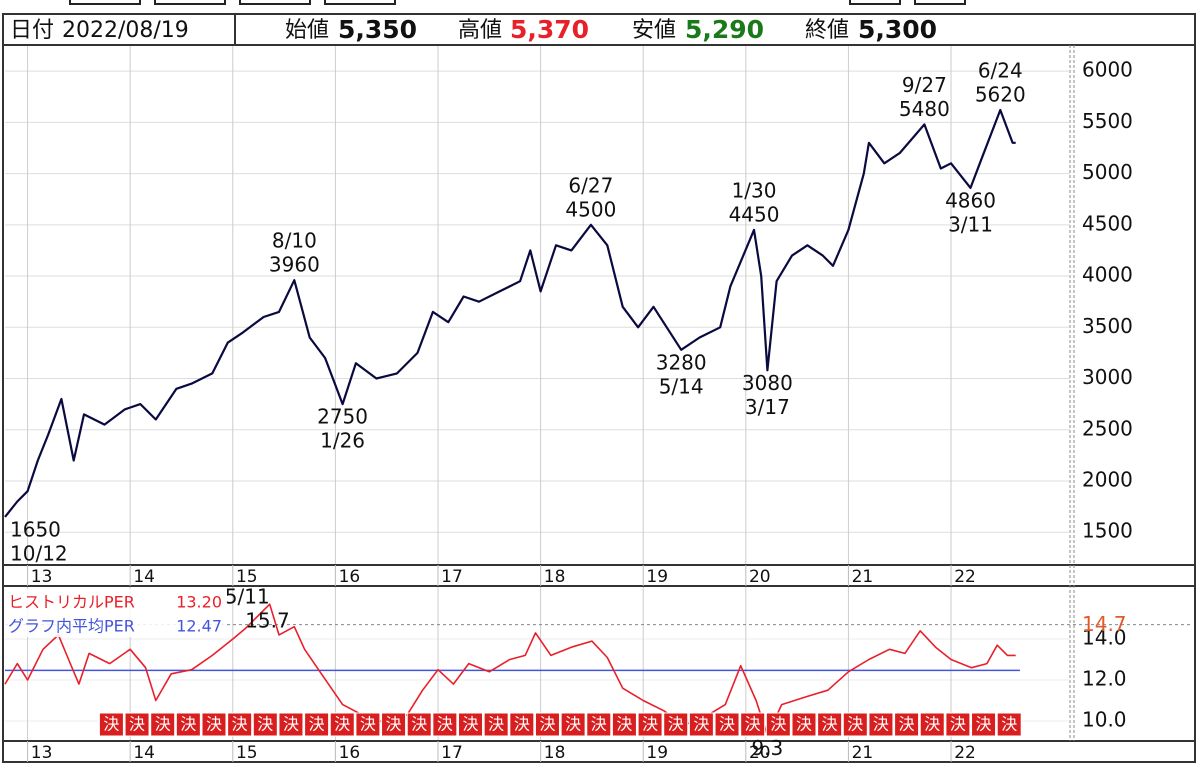  Describe the element at coordinates (681, 386) in the screenshot. I see `annotation-date: 5/14` at that location.